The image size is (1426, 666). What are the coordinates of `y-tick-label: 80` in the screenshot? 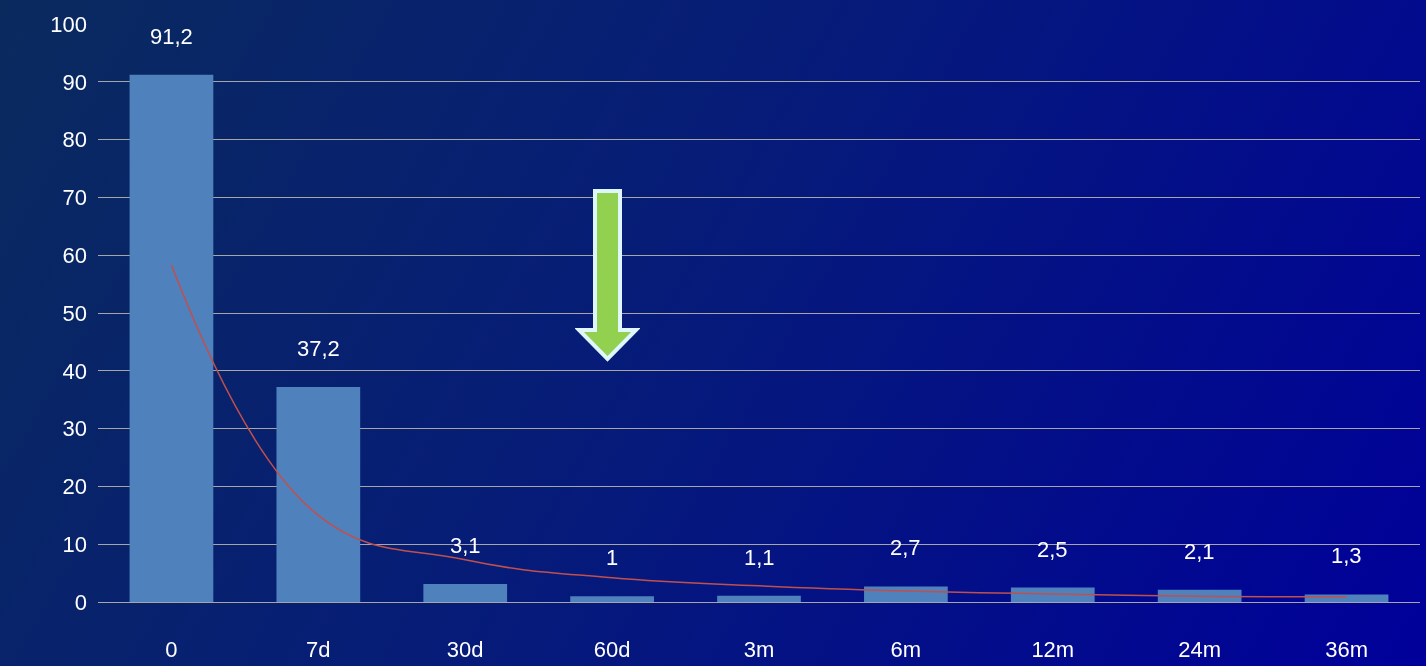 It's located at (74, 140).